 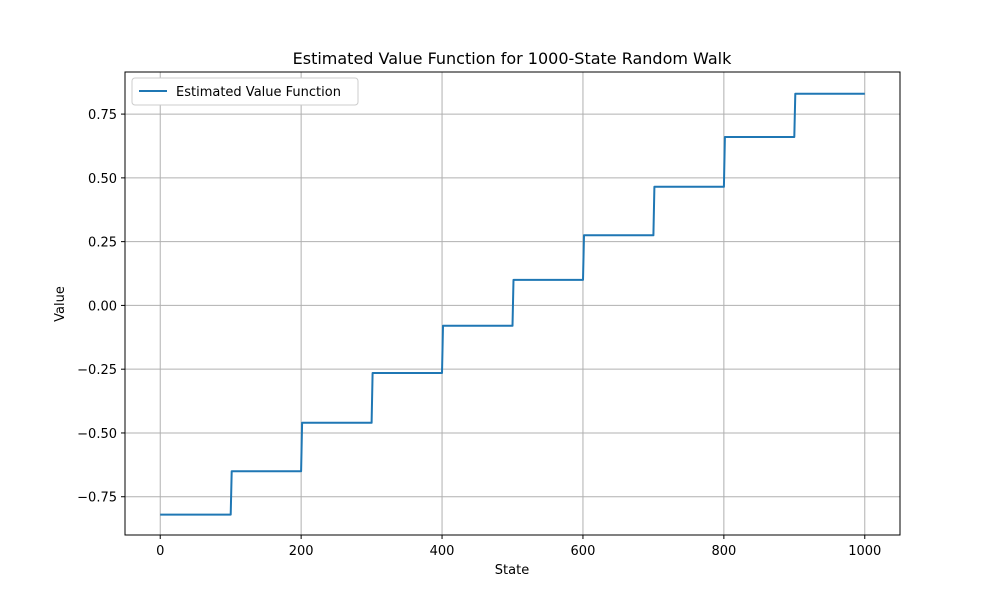 I want to click on y-tick-label: 0.25, so click(x=102, y=243).